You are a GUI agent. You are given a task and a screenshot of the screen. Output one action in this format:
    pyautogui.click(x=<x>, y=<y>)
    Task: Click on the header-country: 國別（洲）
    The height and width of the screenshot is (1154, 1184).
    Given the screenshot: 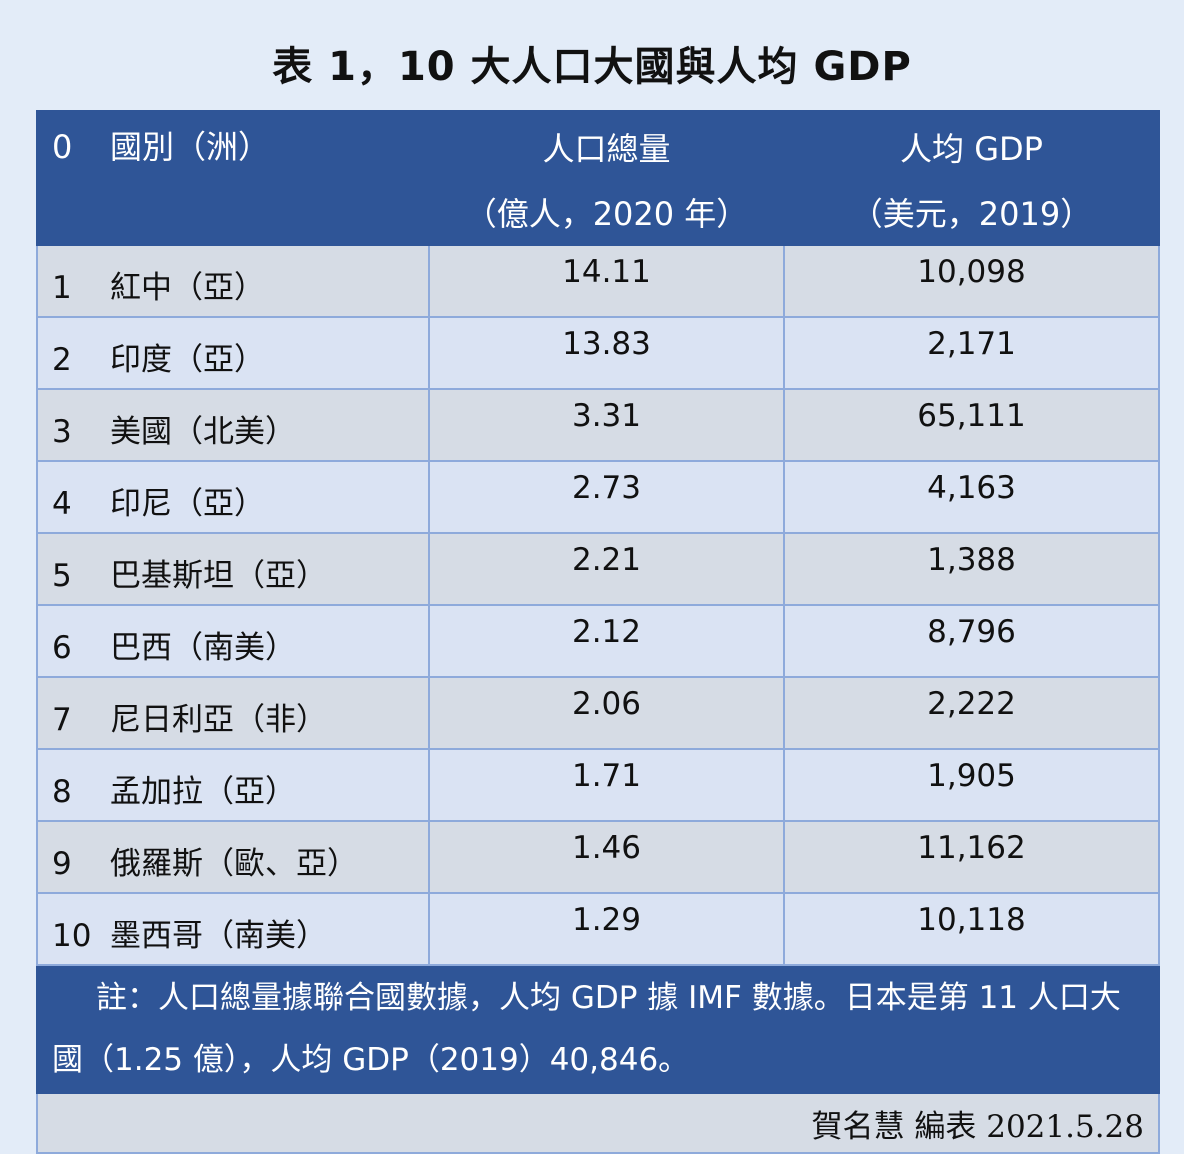 What is the action you would take?
    pyautogui.click(x=190, y=147)
    